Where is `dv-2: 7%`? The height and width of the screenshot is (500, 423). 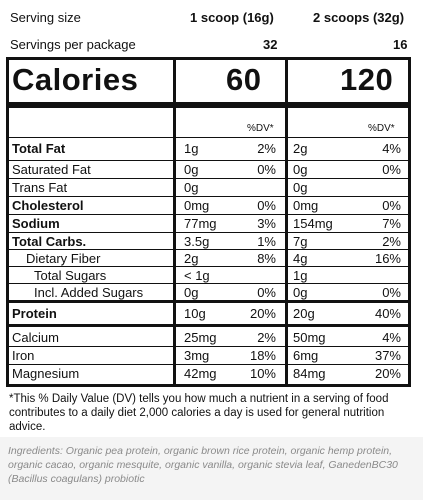
dv-2: 7% is located at coordinates (391, 223).